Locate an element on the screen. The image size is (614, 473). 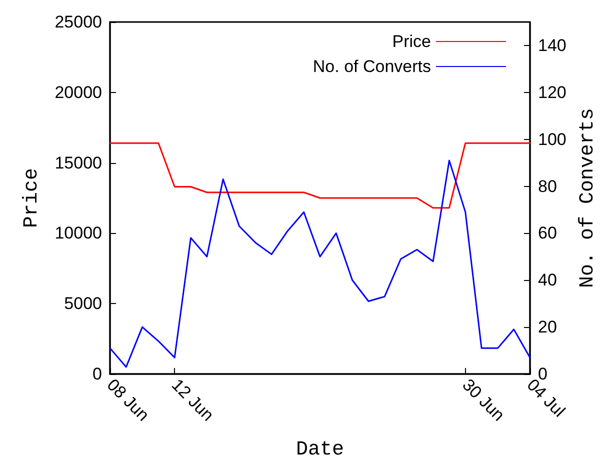
y-tick-label: 25000 is located at coordinates (78, 22).